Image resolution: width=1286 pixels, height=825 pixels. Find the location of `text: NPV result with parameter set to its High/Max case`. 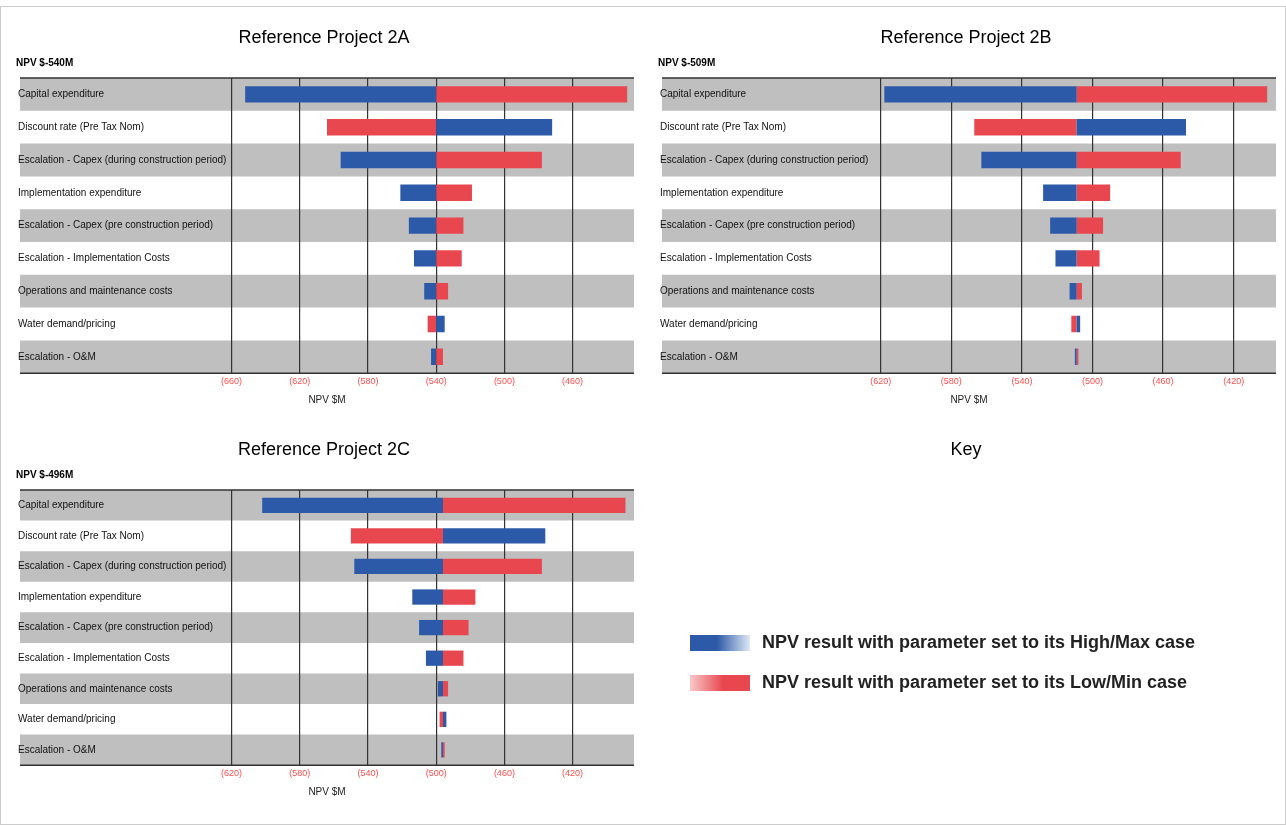

text: NPV result with parameter set to its High/Max case is located at coordinates (979, 642).